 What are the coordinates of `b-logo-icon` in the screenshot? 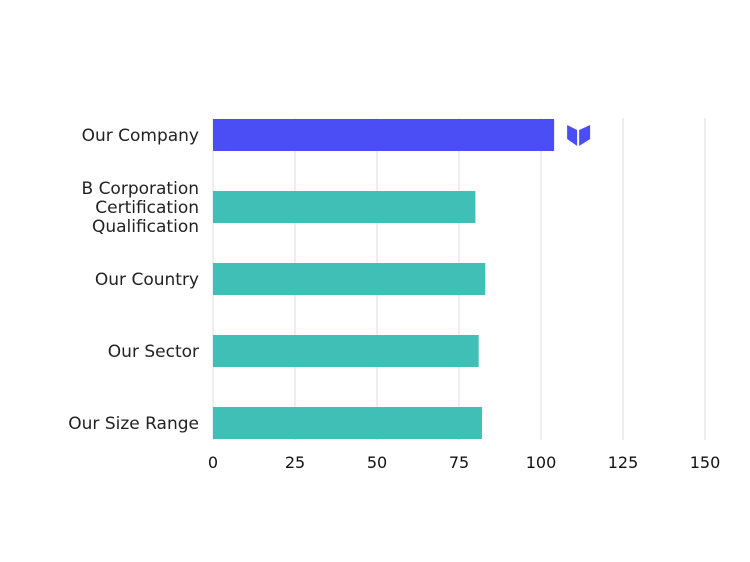 It's located at (579, 135).